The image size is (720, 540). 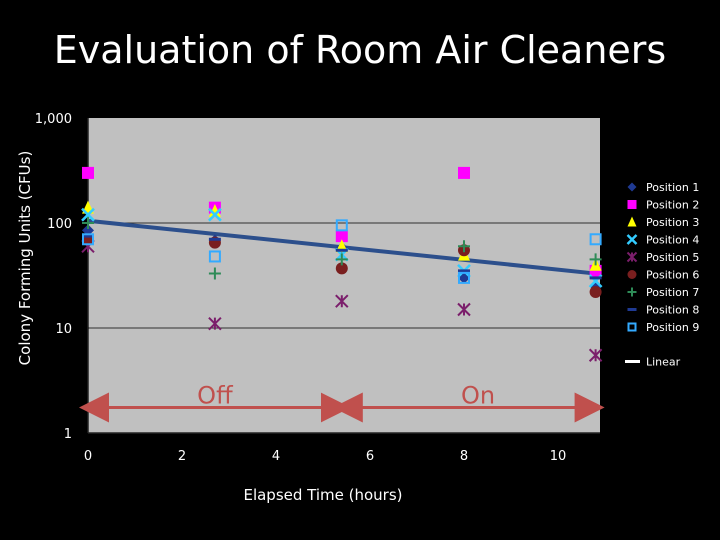 What do you see at coordinates (59, 224) in the screenshot?
I see `y-tick-label: 100` at bounding box center [59, 224].